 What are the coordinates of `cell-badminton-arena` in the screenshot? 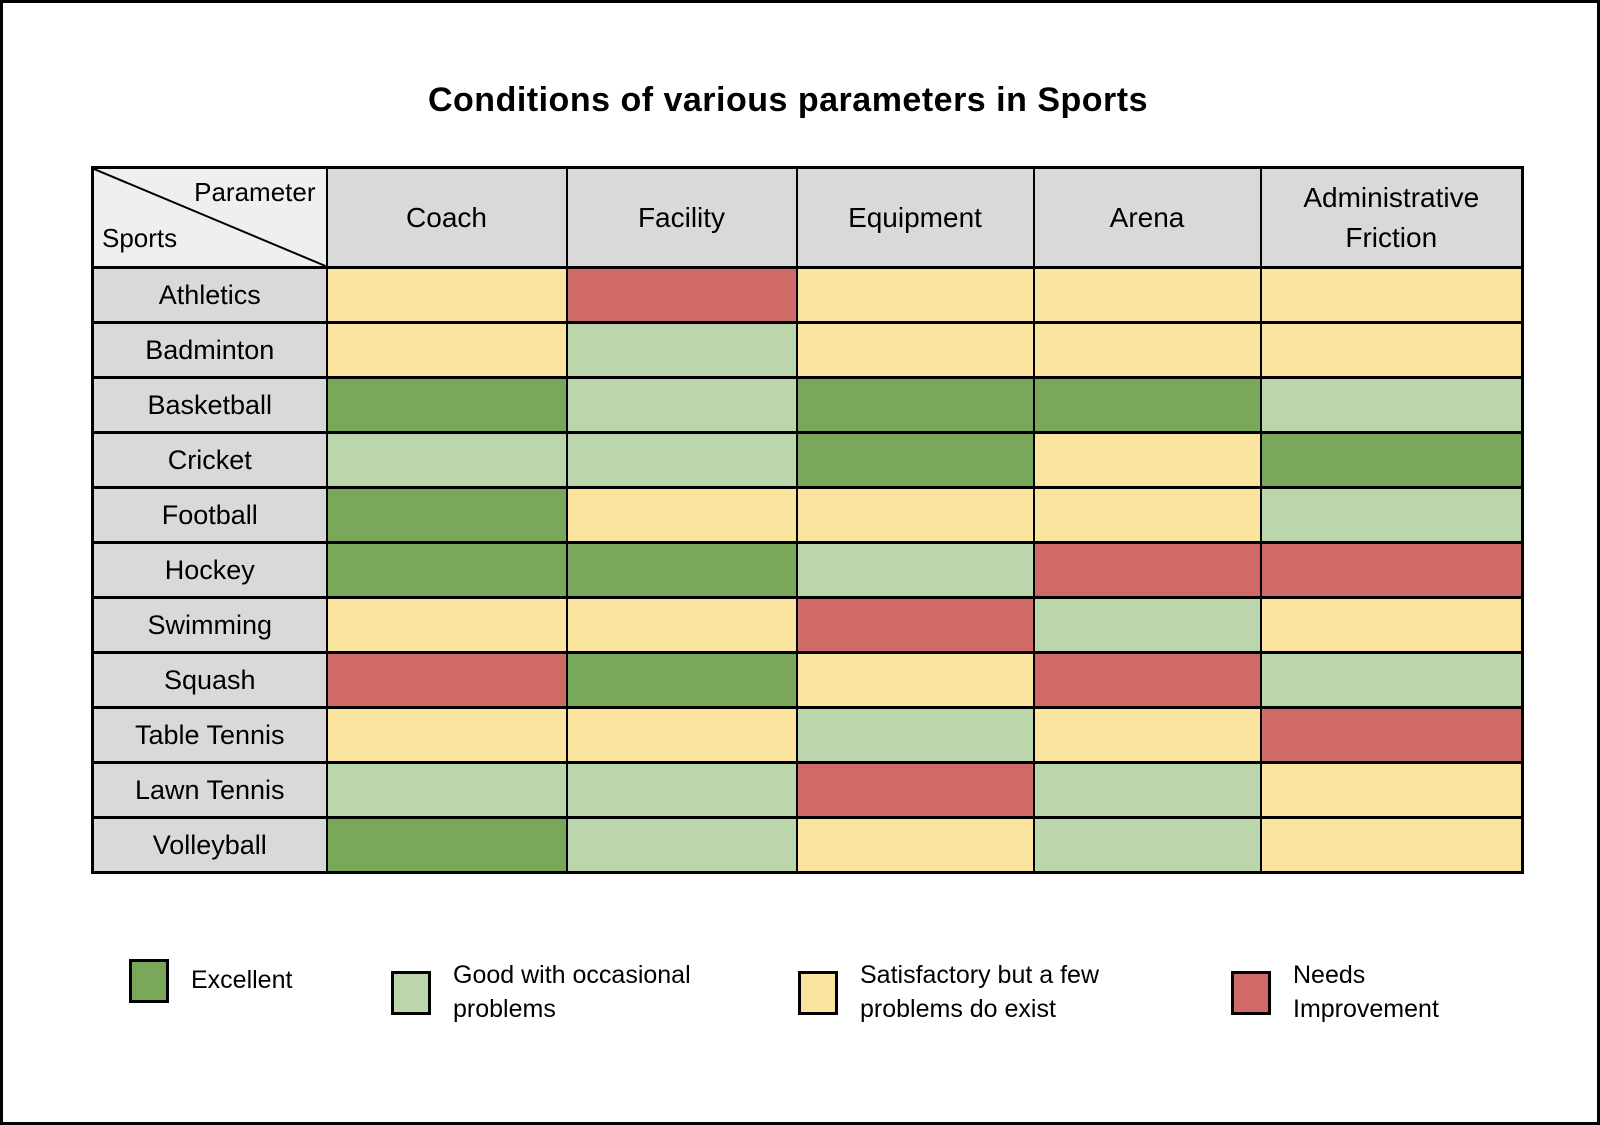 It's located at (1147, 350).